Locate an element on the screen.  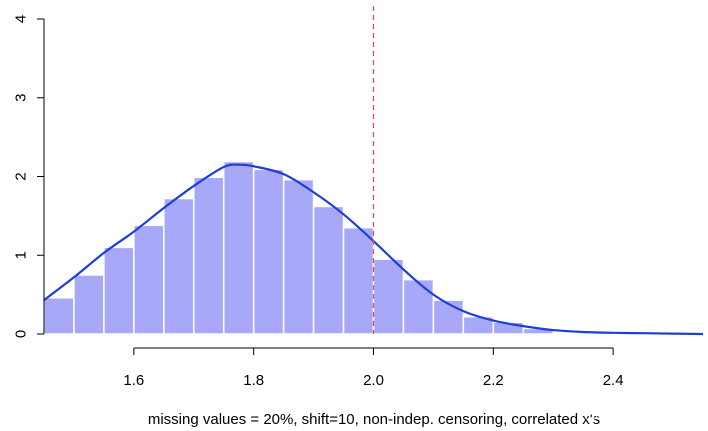
x-tick-label-2.0: 2.0 is located at coordinates (373, 380).